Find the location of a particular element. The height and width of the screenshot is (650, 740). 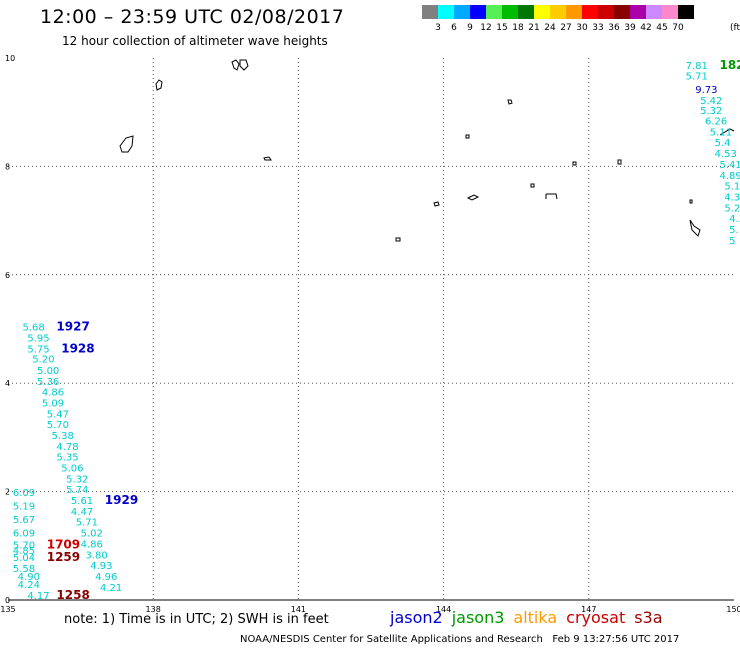

credit-timestamp: Feb 9 13:27:56 UTC 2017 is located at coordinates (616, 639).